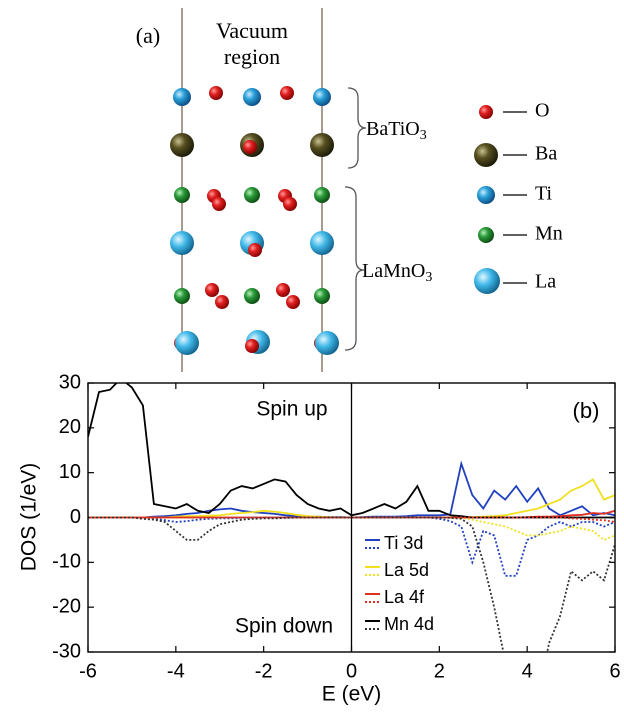 The width and height of the screenshot is (624, 712). What do you see at coordinates (351, 528) in the screenshot?
I see `spin-down-line` at bounding box center [351, 528].